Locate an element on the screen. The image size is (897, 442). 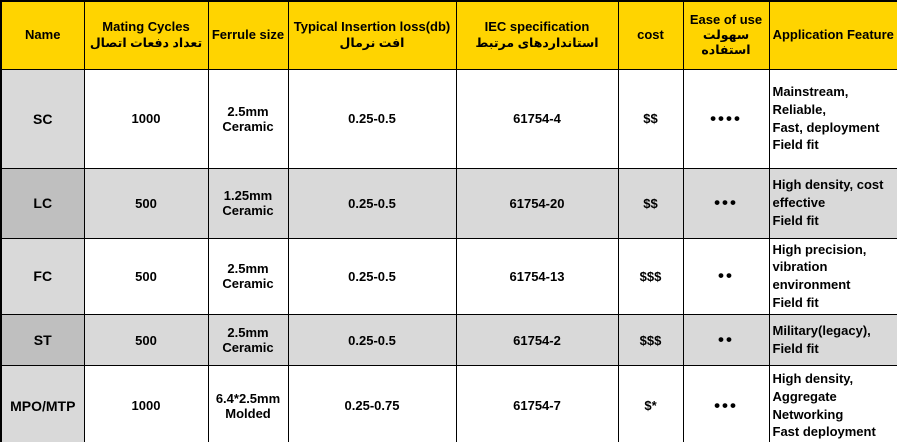
iec-spec-cell: 61754-13 is located at coordinates (537, 276).